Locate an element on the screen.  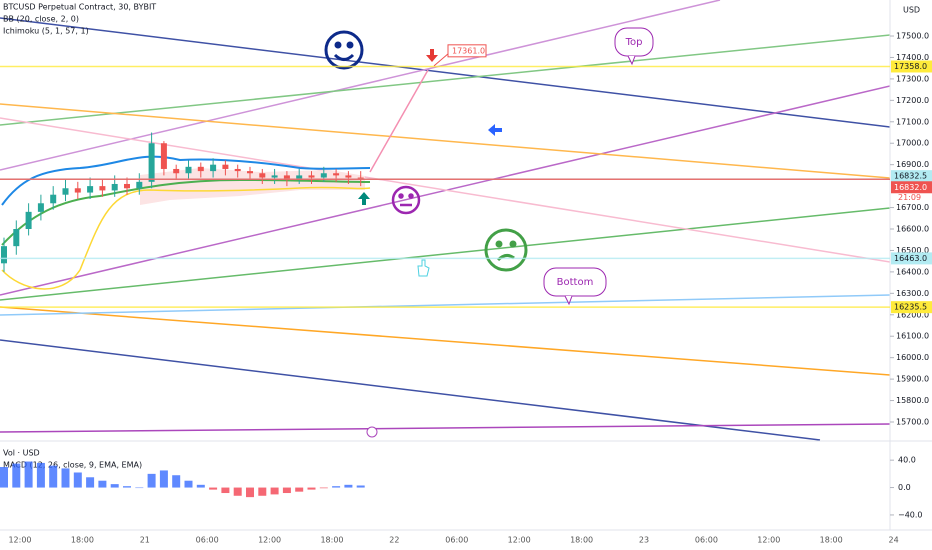
x-tick-label: 24 is located at coordinates (894, 540).